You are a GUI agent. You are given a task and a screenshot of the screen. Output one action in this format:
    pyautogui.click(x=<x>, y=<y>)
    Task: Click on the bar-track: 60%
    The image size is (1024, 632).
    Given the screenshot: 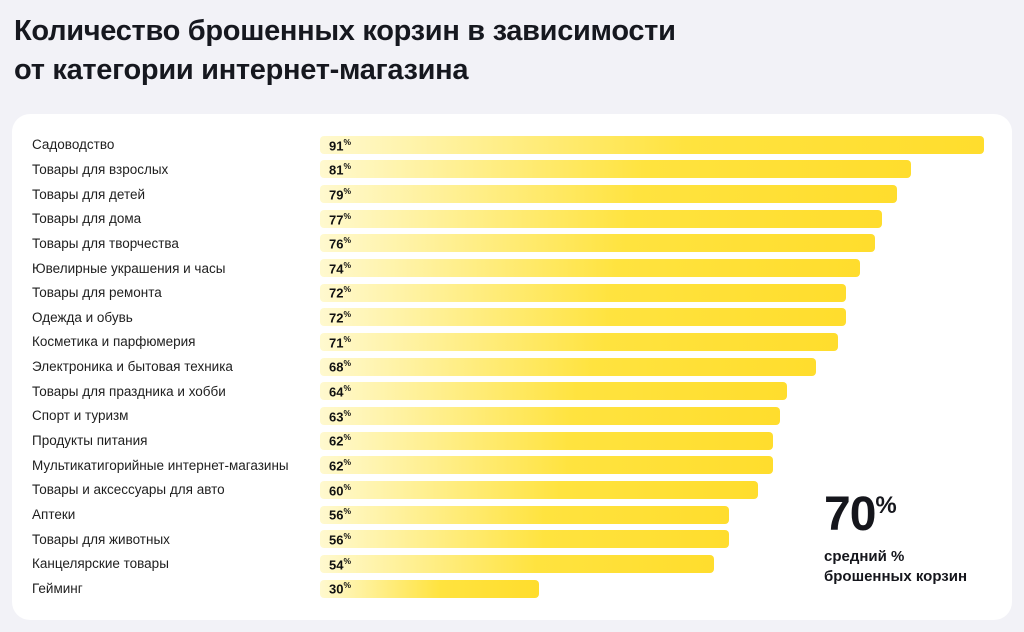 What is the action you would take?
    pyautogui.click(x=656, y=489)
    